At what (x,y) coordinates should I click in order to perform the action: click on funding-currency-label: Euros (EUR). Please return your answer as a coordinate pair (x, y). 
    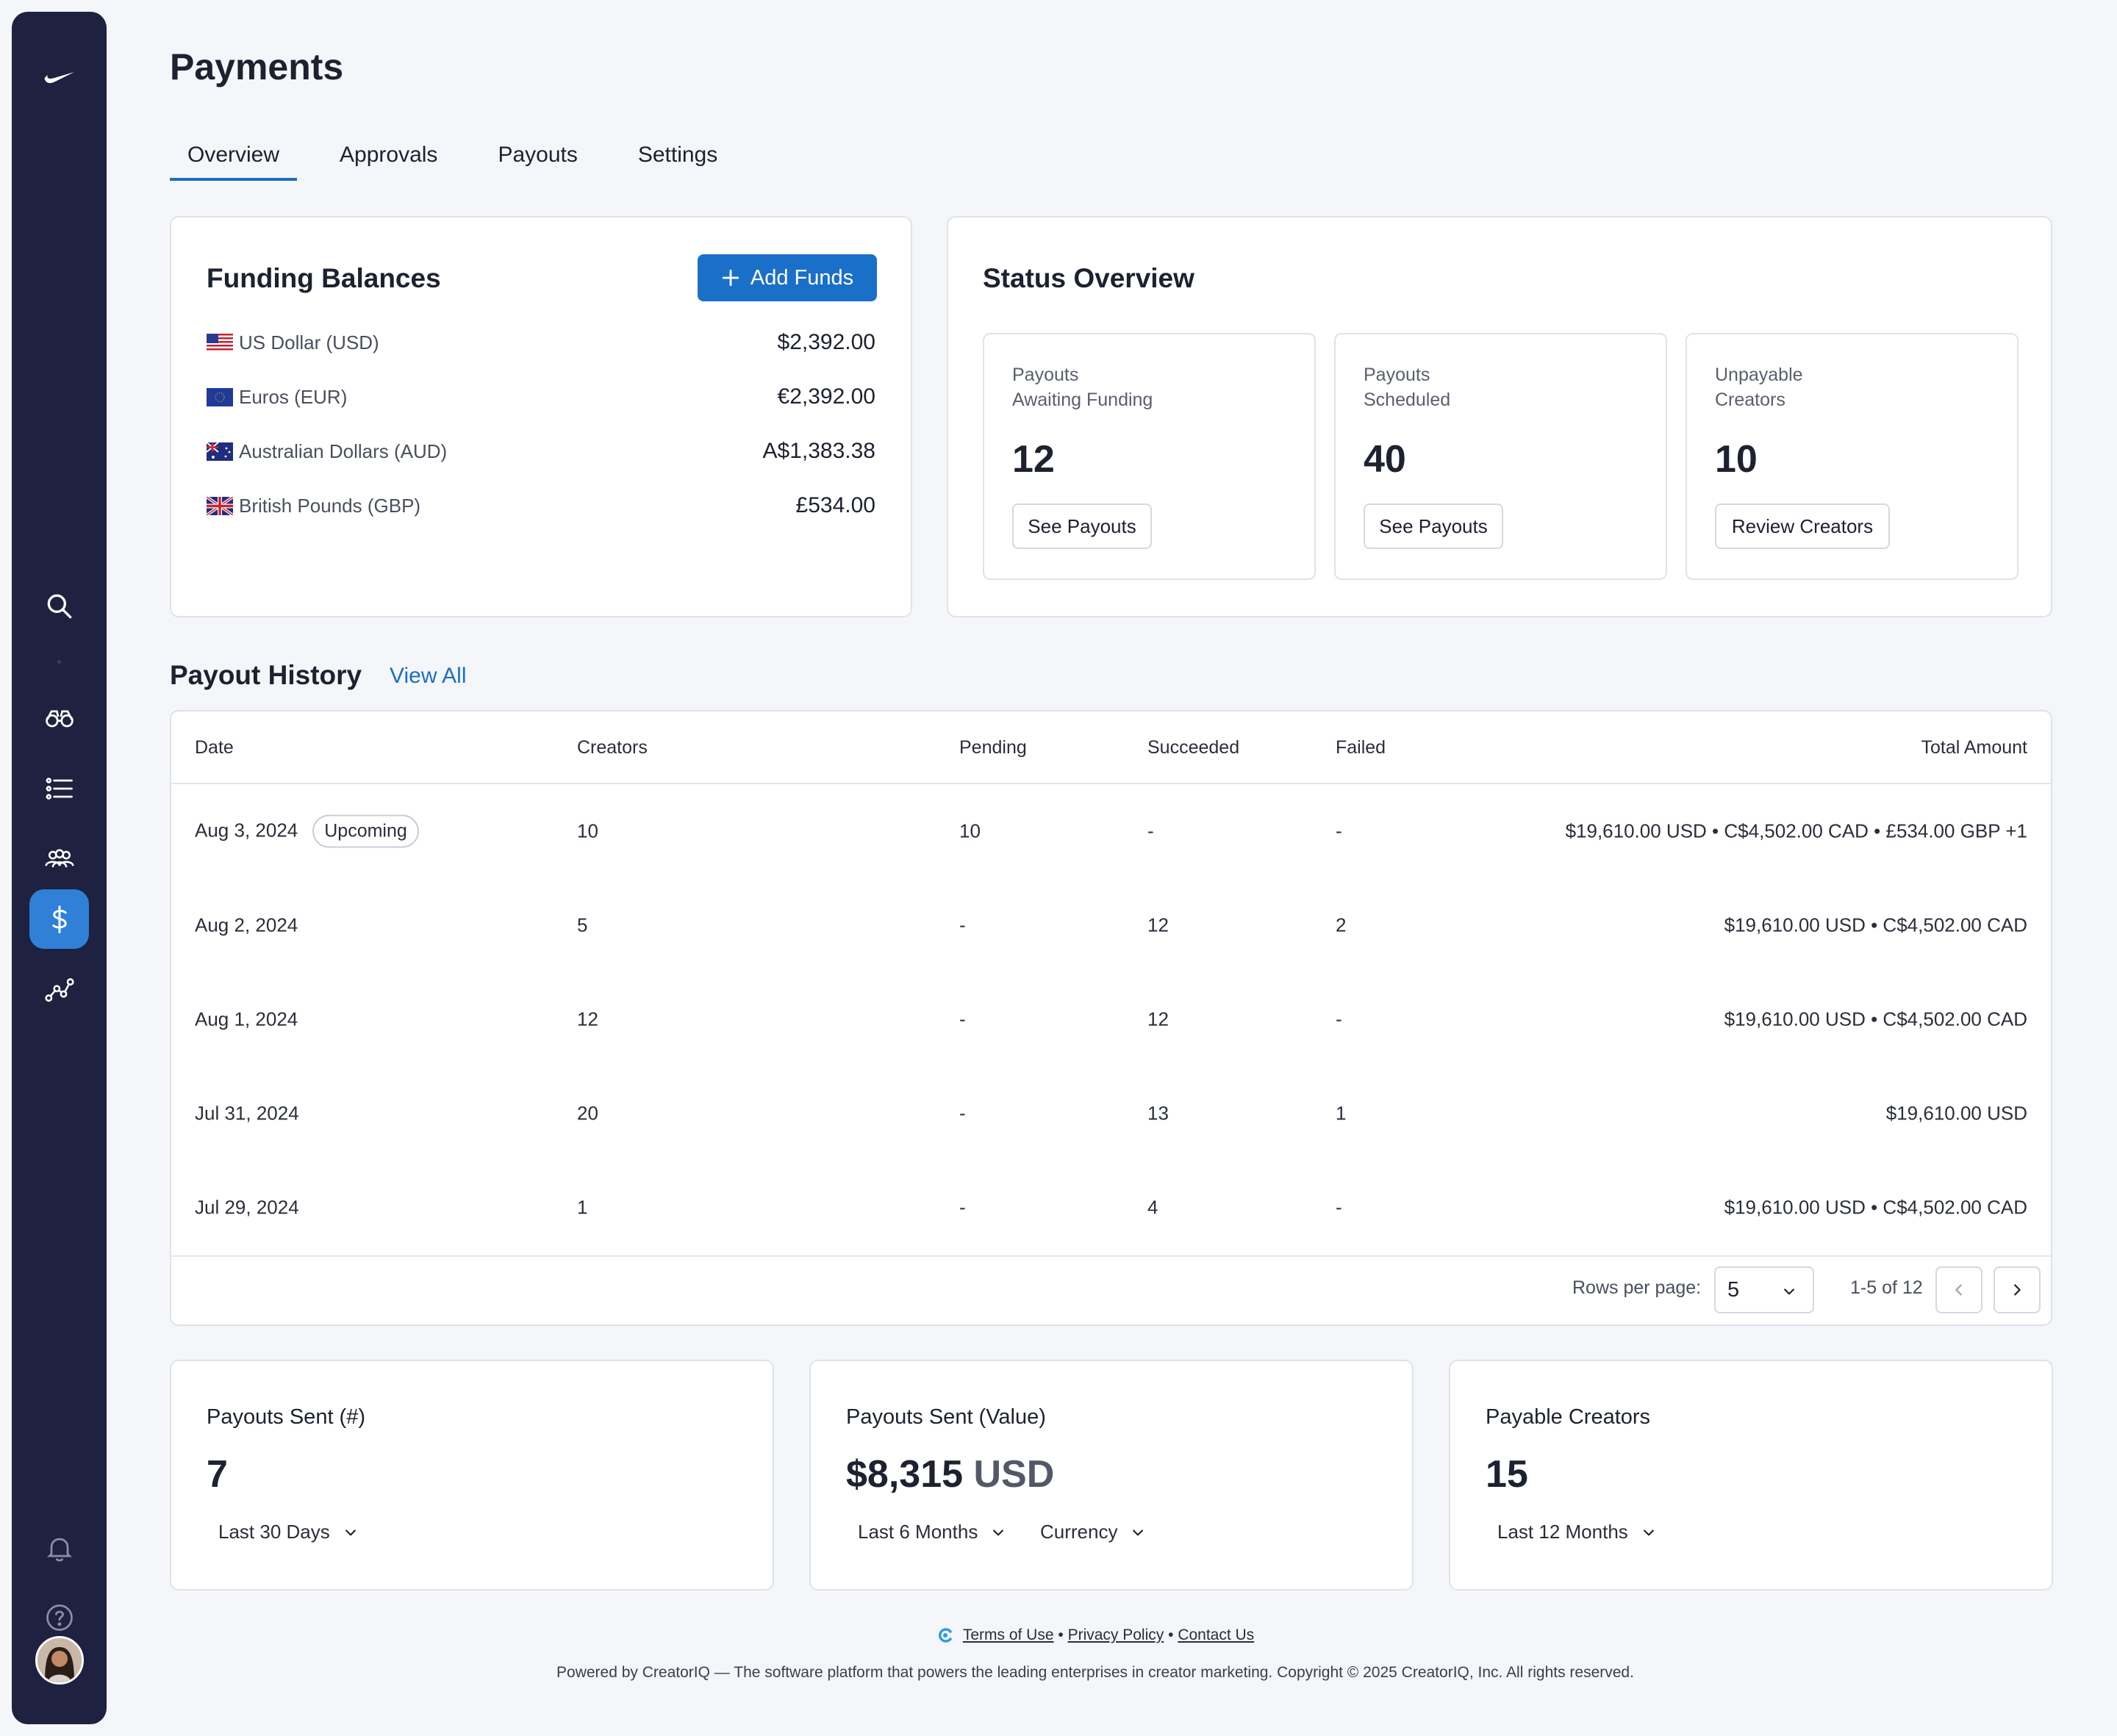
    Looking at the image, I should click on (293, 396).